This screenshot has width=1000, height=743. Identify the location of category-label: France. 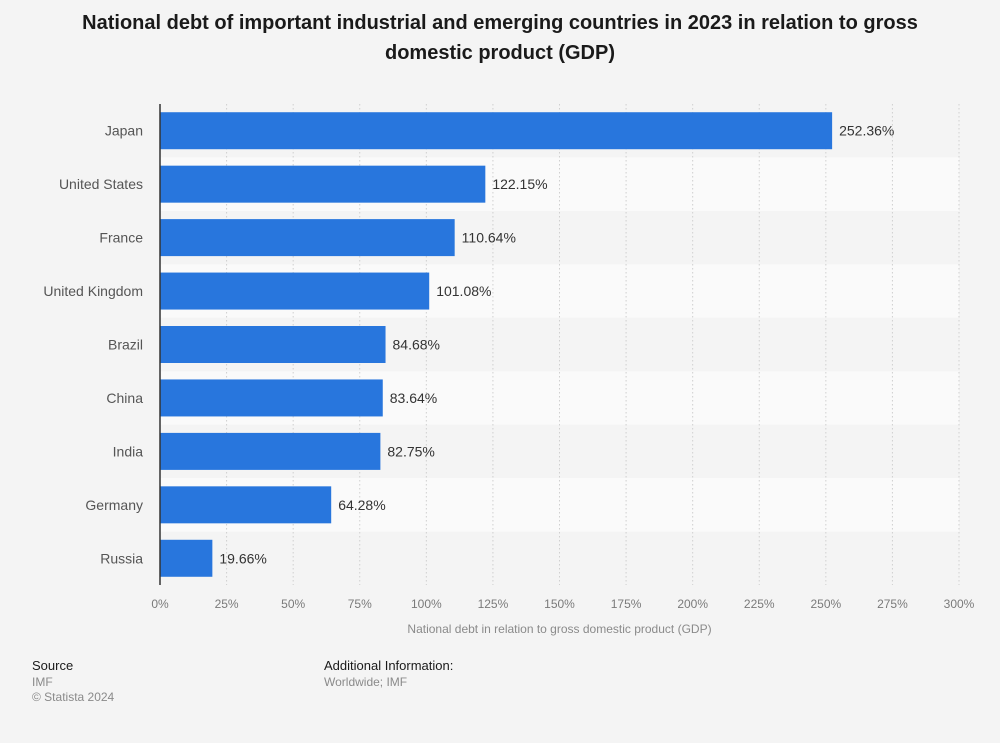
(121, 238).